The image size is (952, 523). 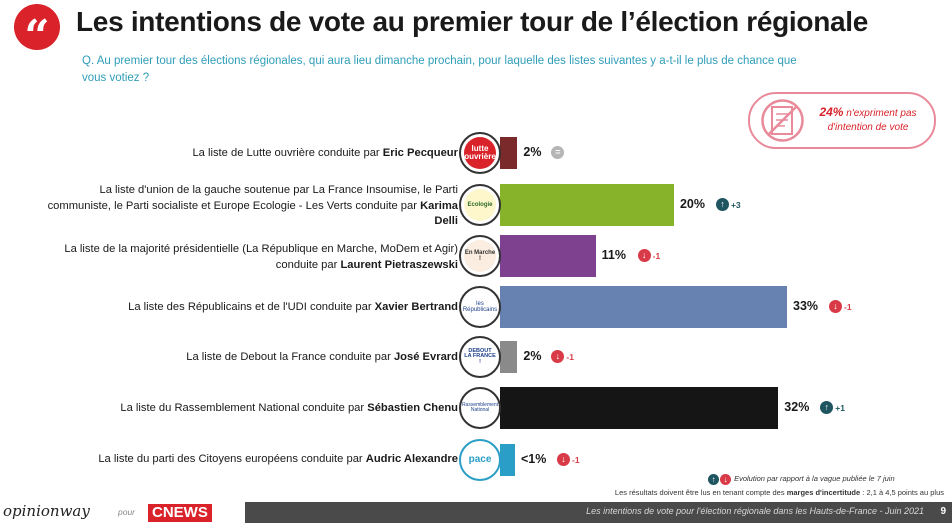 I want to click on note-bold: marges d'incertitude, so click(x=823, y=492).